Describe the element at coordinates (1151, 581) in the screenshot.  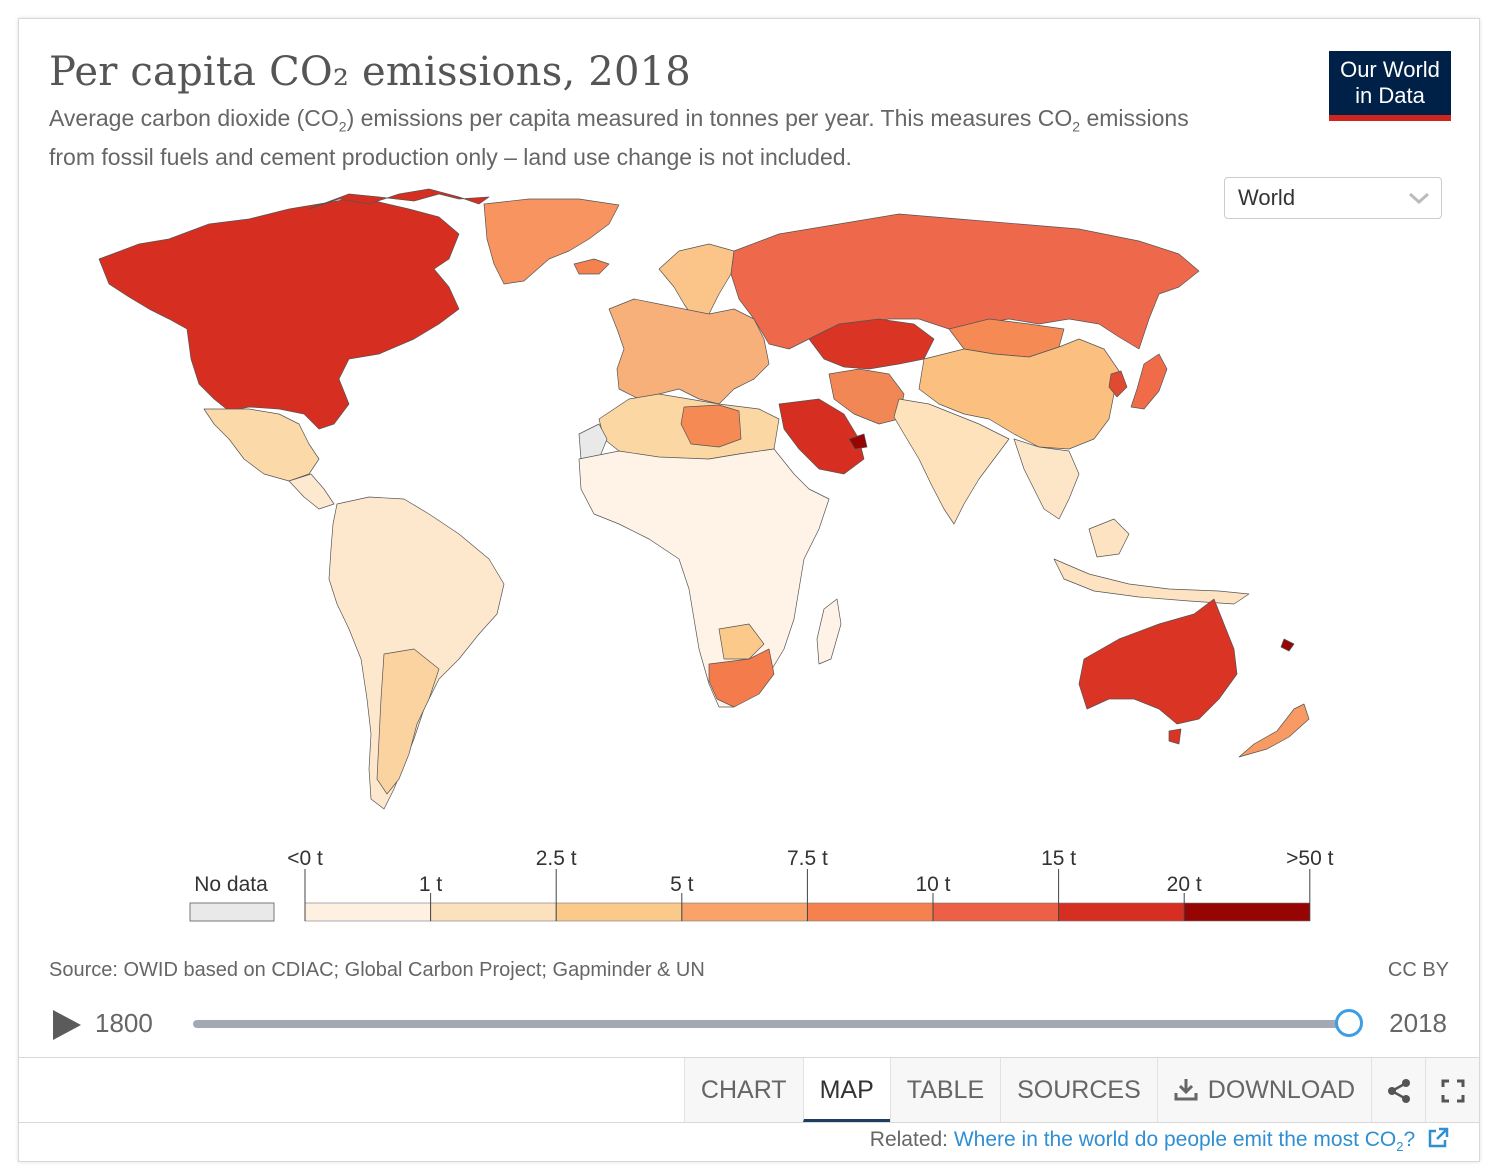
I see `region-indonesia` at that location.